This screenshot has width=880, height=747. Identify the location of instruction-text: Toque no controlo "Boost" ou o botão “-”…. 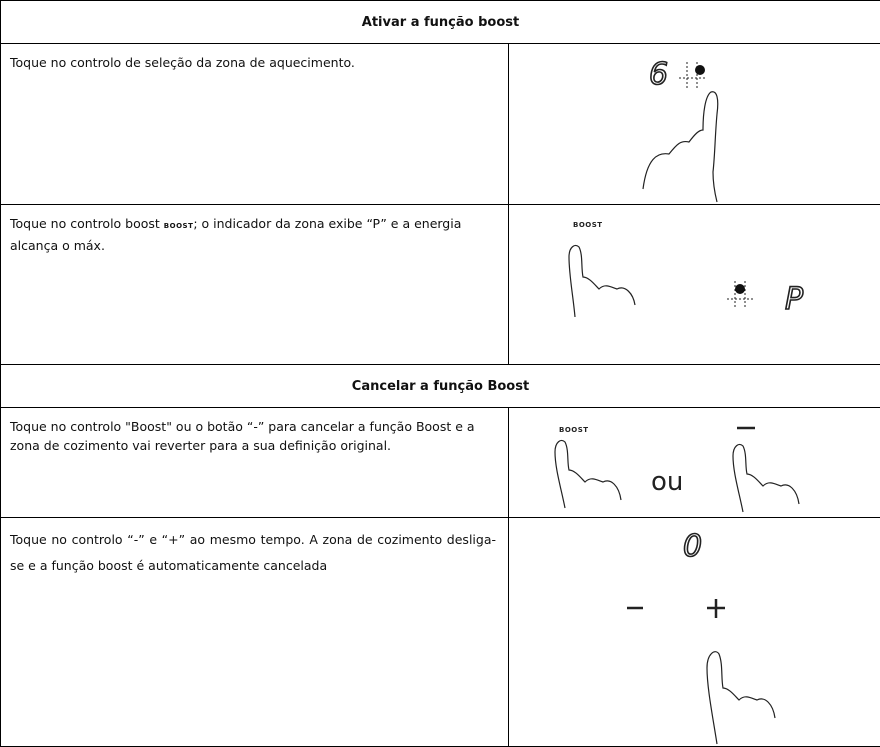
(254, 462).